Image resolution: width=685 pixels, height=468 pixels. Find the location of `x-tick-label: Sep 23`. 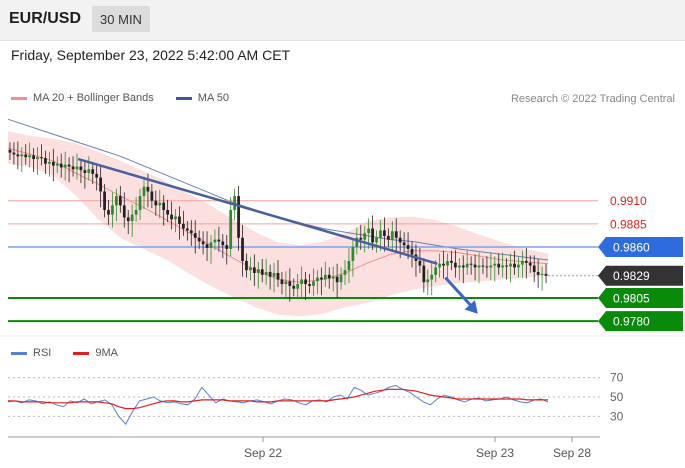

x-tick-label: Sep 23 is located at coordinates (495, 453).